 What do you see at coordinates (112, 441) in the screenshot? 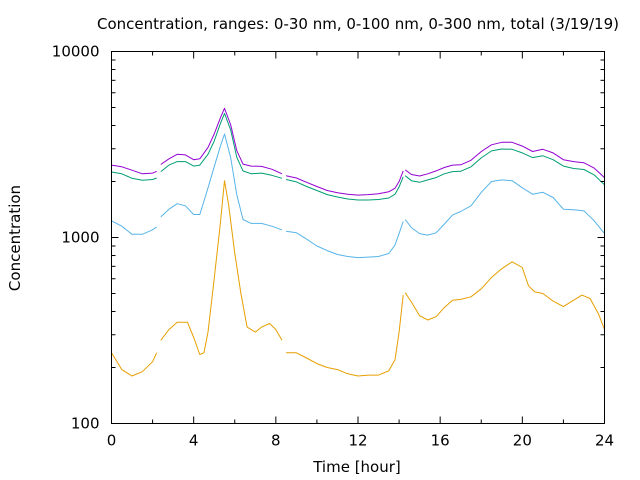
I see `x-tick-label: 0` at bounding box center [112, 441].